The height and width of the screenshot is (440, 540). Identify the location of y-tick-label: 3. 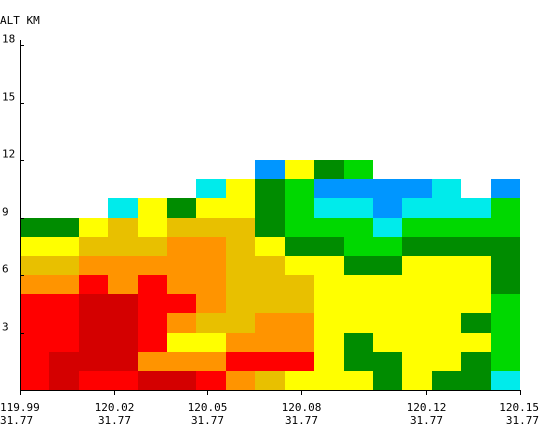
(5, 327).